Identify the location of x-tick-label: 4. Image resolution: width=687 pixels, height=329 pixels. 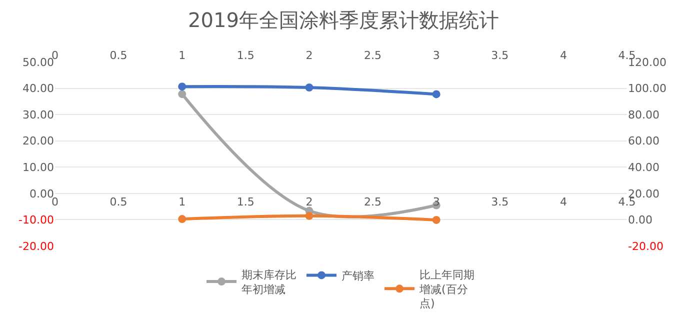
(563, 55).